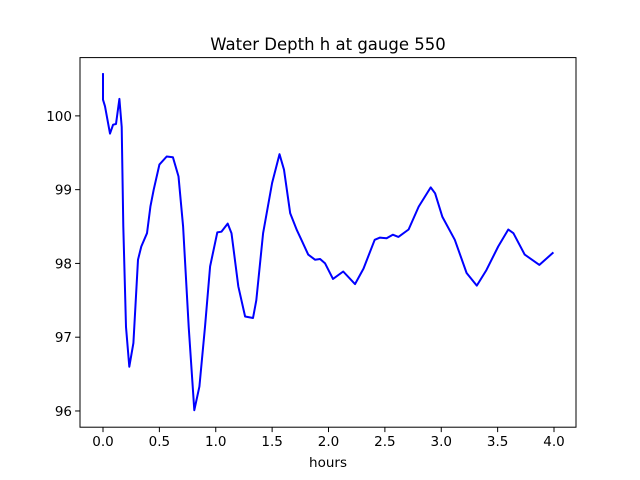  Describe the element at coordinates (328, 442) in the screenshot. I see `x-tick-label: 2.0` at that location.